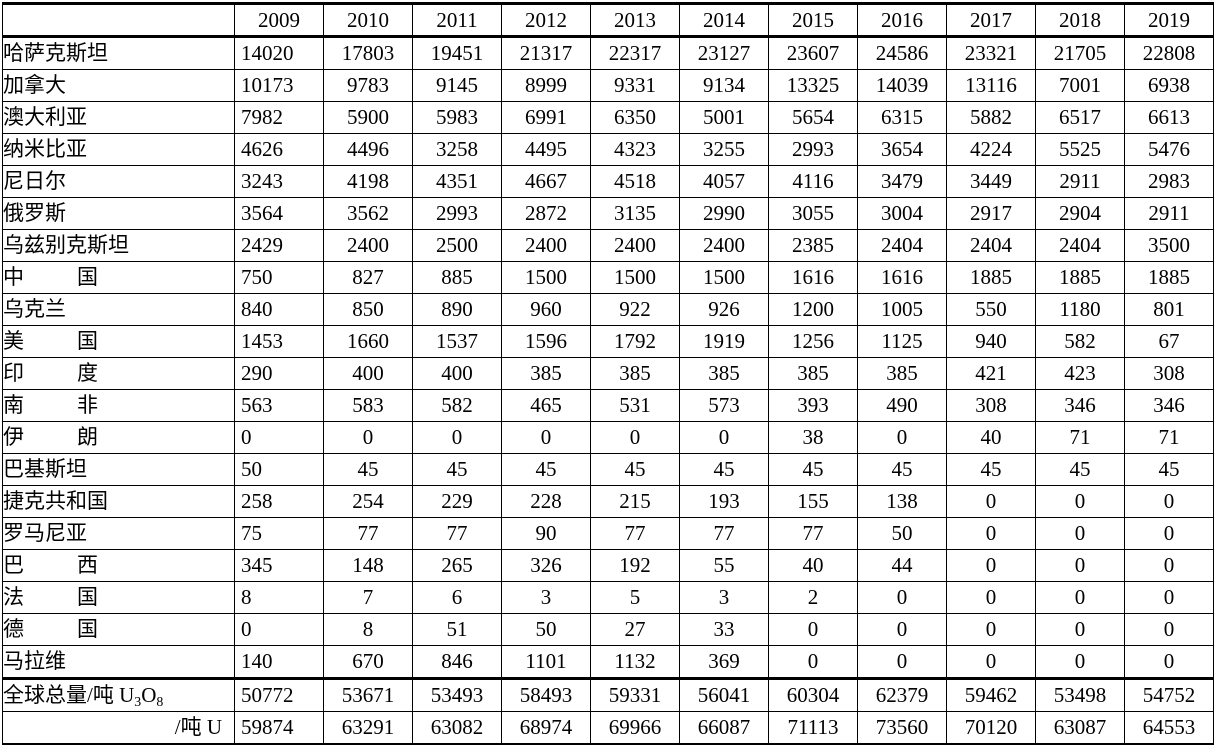 Image resolution: width=1218 pixels, height=755 pixels. I want to click on table-cell-value: 1500, so click(635, 277).